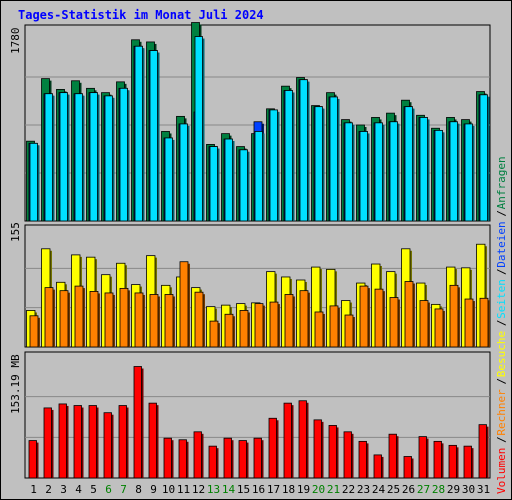  Describe the element at coordinates (501, 354) in the screenshot. I see `legend-besuche: Besuche` at that location.